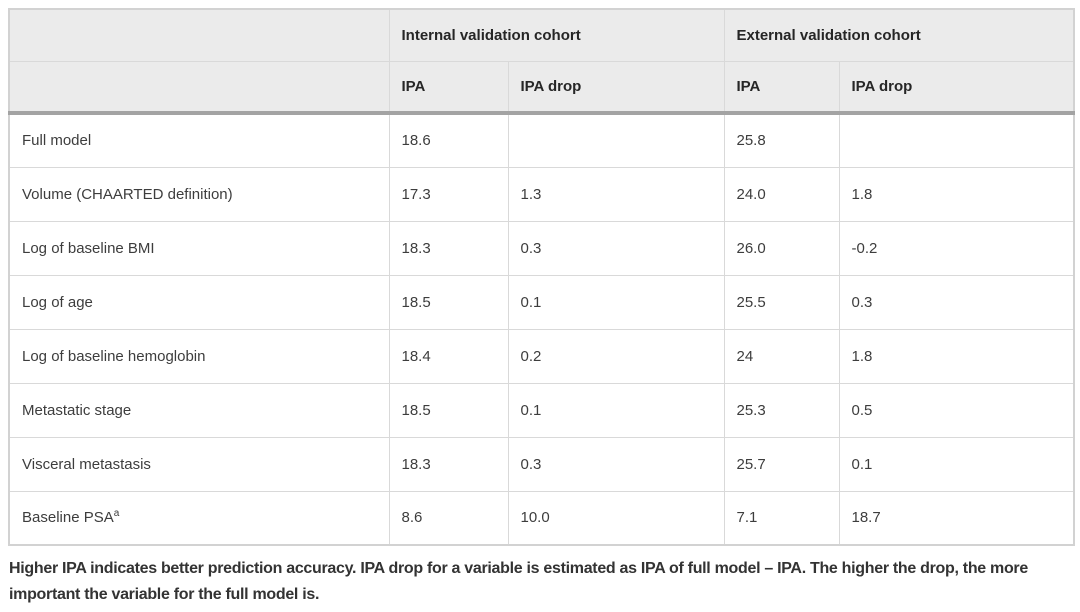 The width and height of the screenshot is (1080, 612). Describe the element at coordinates (956, 464) in the screenshot. I see `cell-external-ipa-drop: 0.1` at that location.